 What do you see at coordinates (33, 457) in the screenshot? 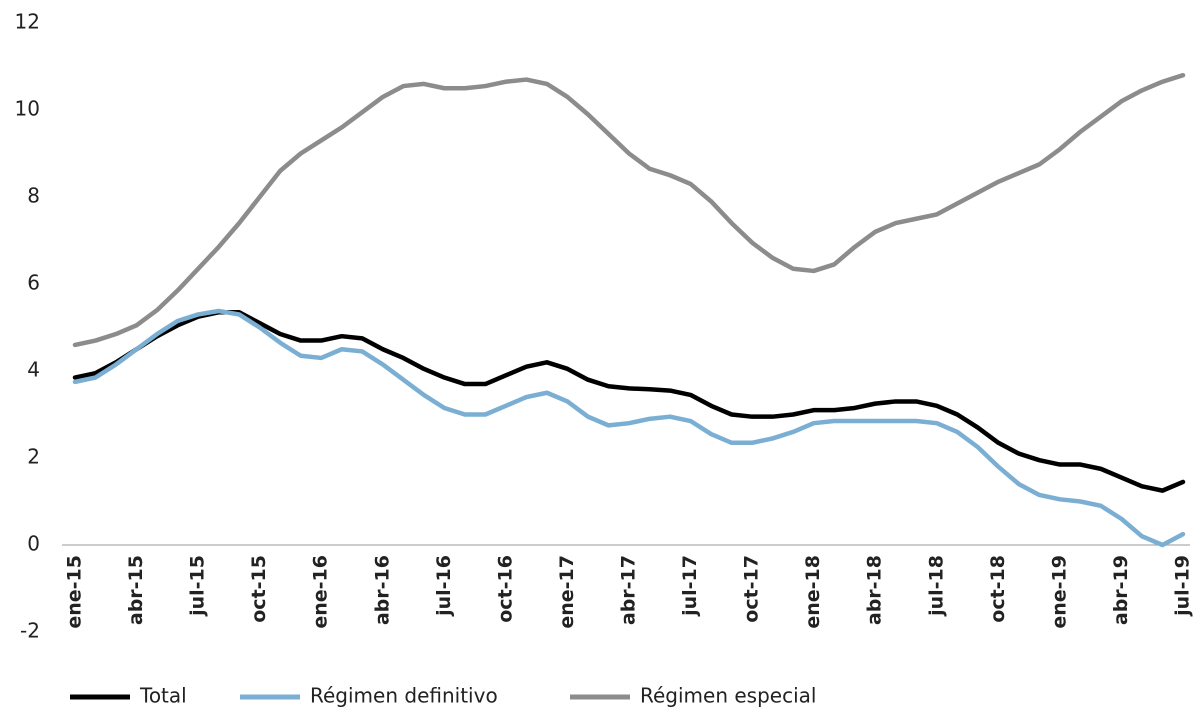
I see `y-tick-label: 2` at bounding box center [33, 457].